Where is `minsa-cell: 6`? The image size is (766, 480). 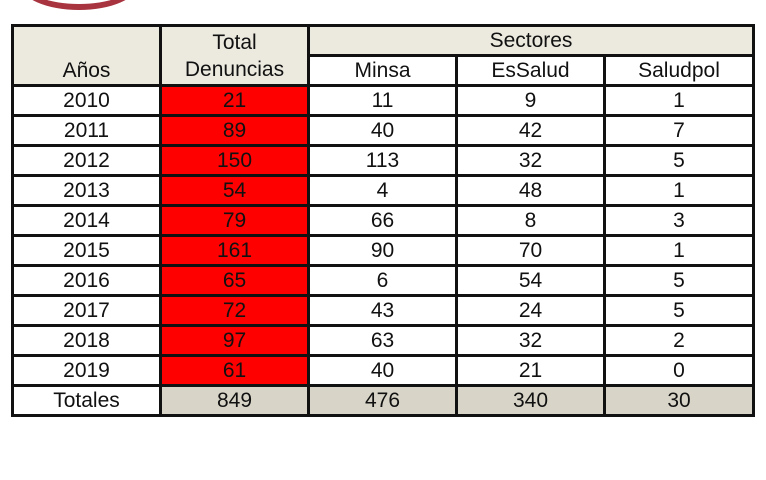 minsa-cell: 6 is located at coordinates (382, 280).